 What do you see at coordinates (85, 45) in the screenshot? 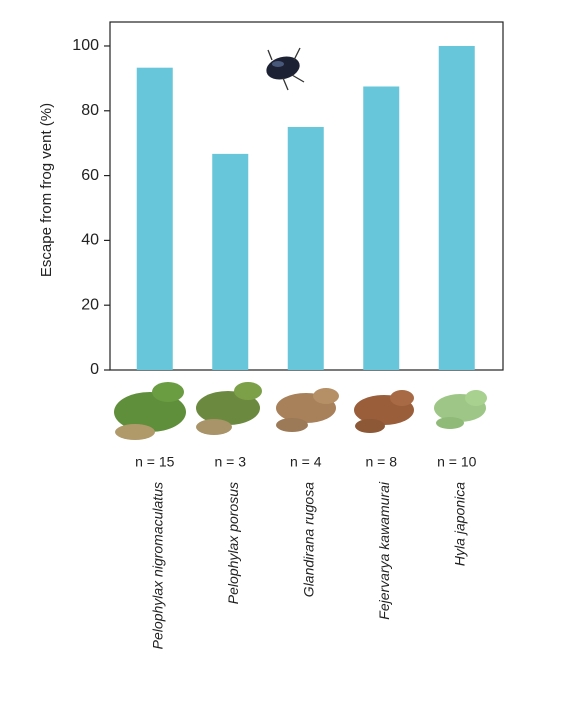
I see `y-tick-label: 100` at bounding box center [85, 45].